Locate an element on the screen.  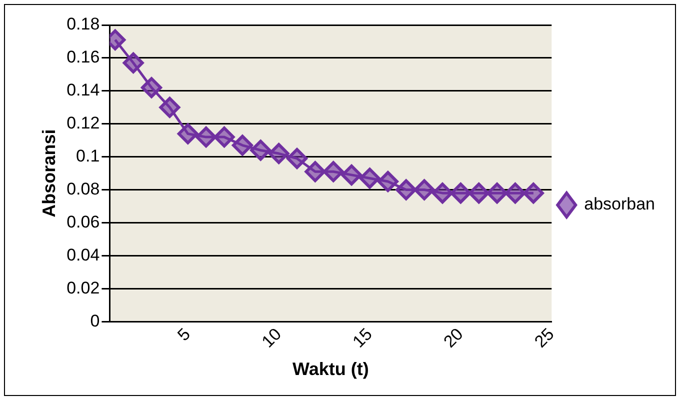
x-tick-label: 5 is located at coordinates (184, 334).